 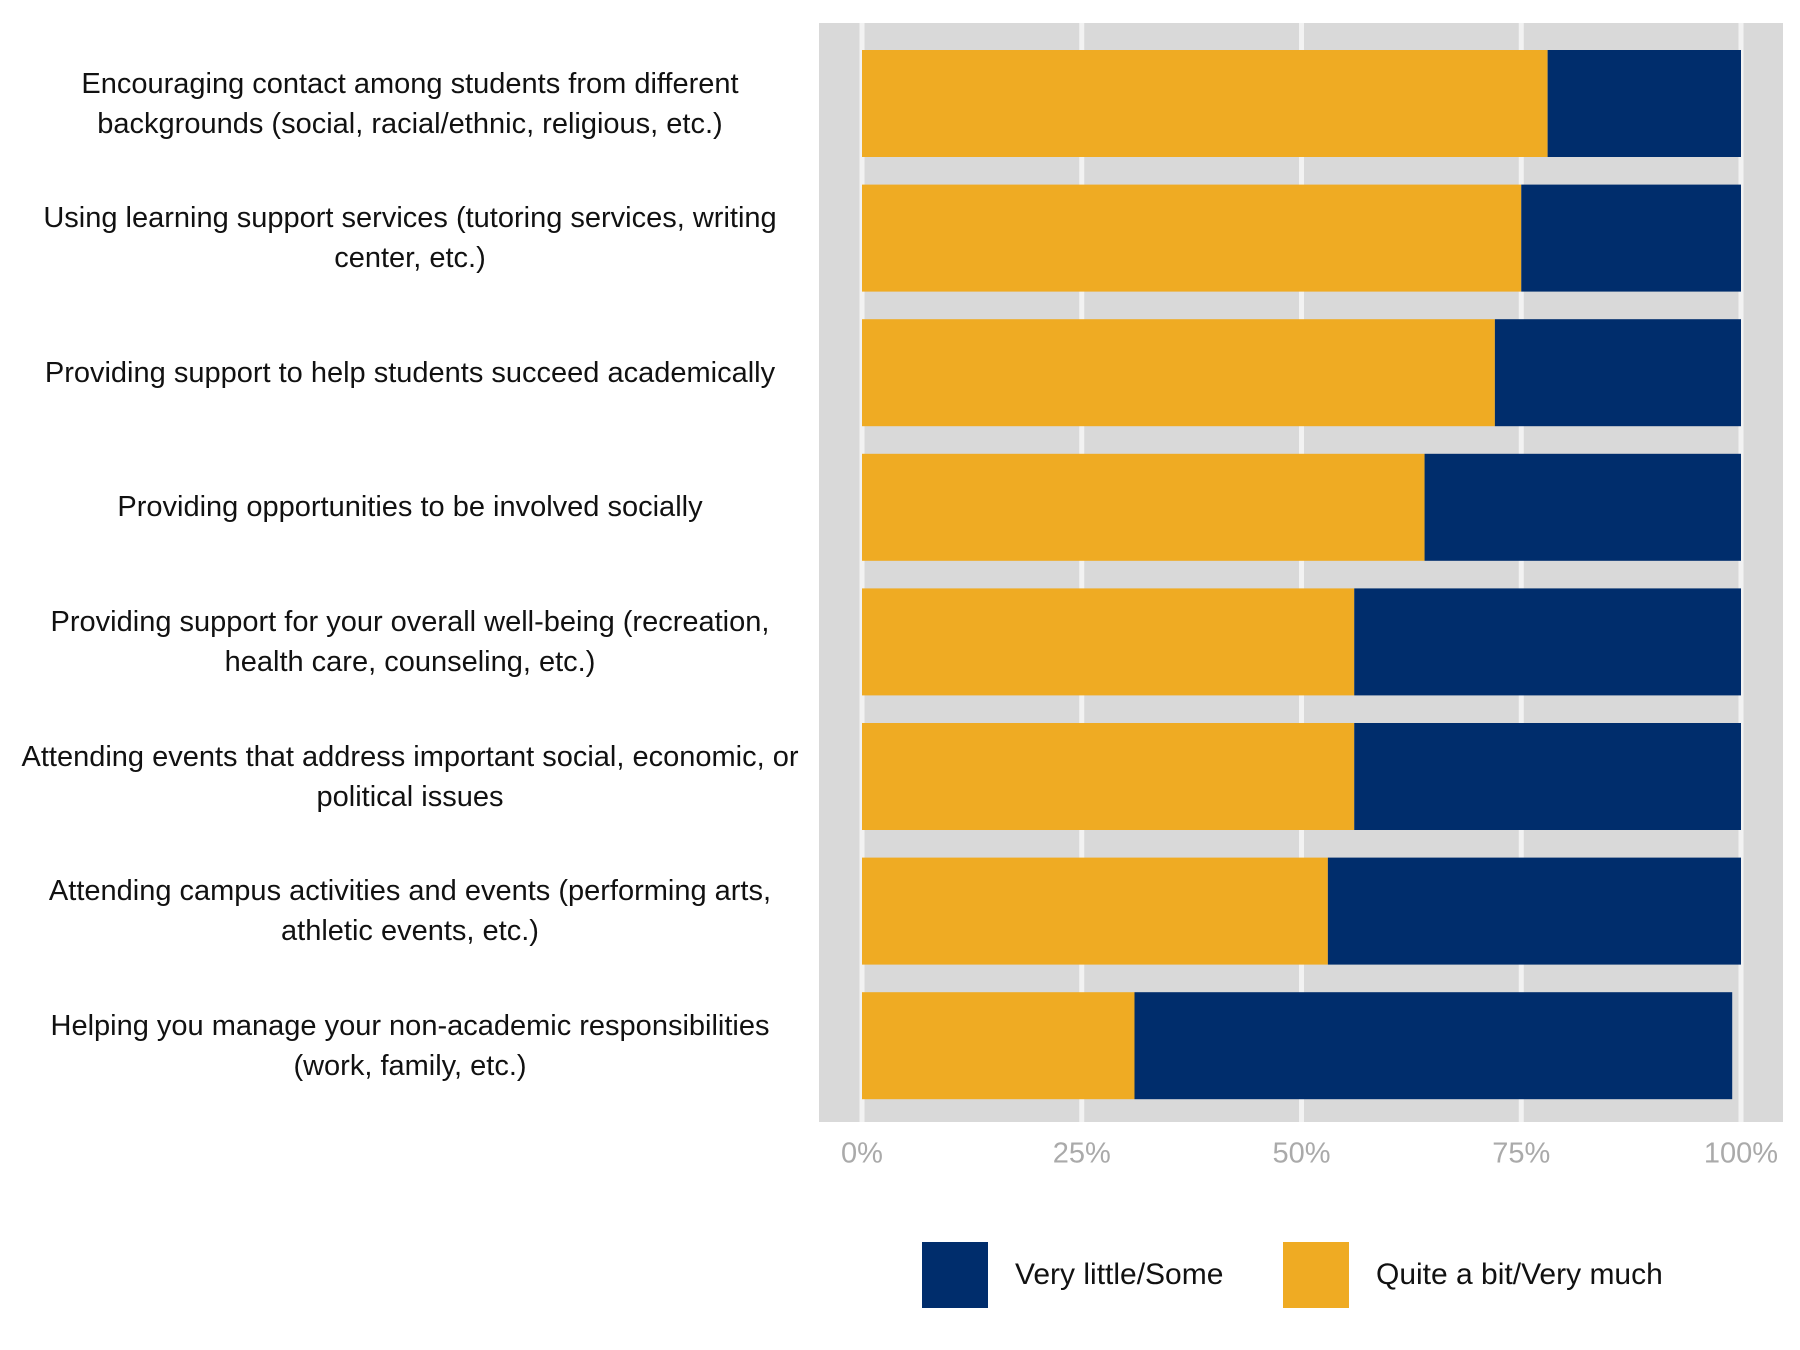 I want to click on legend-label: Quite a bit/Very much, so click(x=1519, y=1274).